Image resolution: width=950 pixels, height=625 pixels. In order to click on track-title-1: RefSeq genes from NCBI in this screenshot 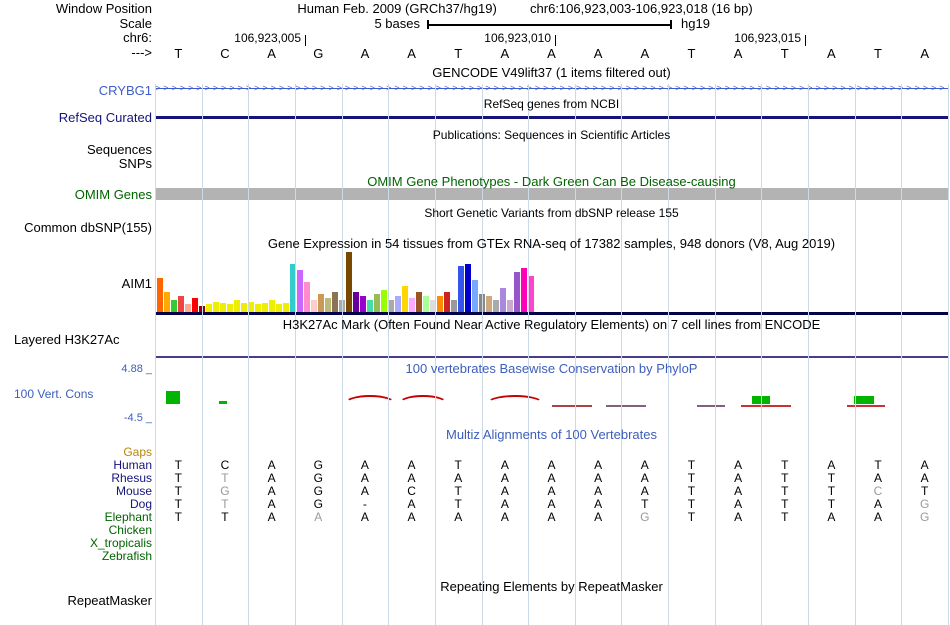, I will do `click(551, 104)`.